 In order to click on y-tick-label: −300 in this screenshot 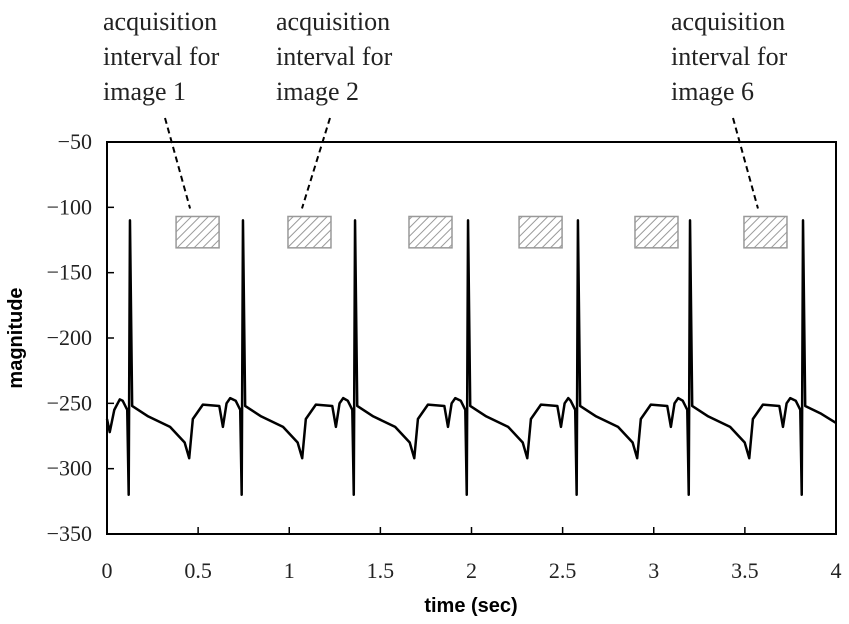, I will do `click(69, 468)`.